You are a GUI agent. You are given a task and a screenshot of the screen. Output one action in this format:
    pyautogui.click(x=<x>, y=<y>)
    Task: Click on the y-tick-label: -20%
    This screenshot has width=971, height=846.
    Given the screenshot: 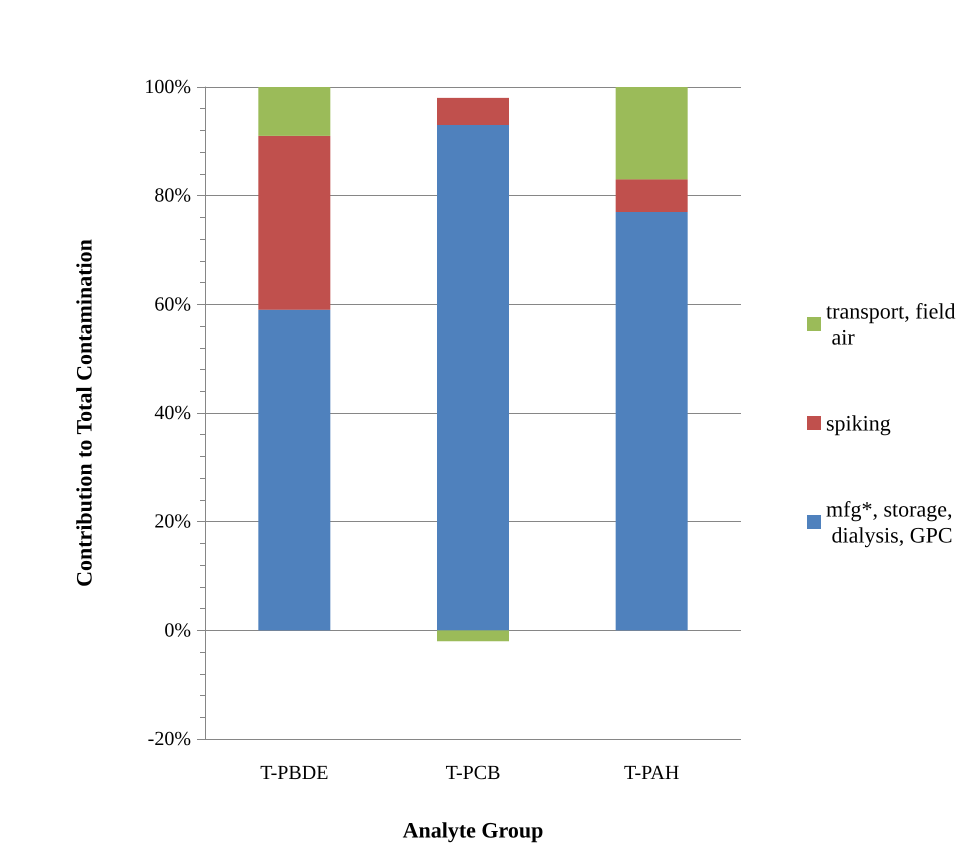 What is the action you would take?
    pyautogui.click(x=169, y=739)
    